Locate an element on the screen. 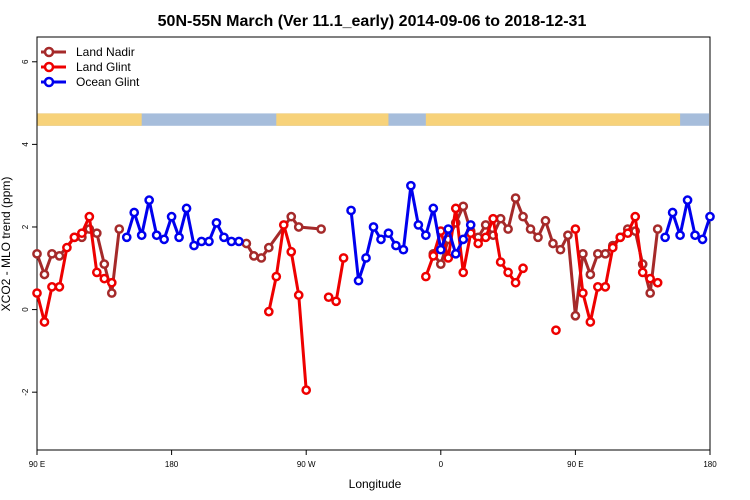 This screenshot has height=500, width=750. x-tick-label: 90 W is located at coordinates (306, 464).